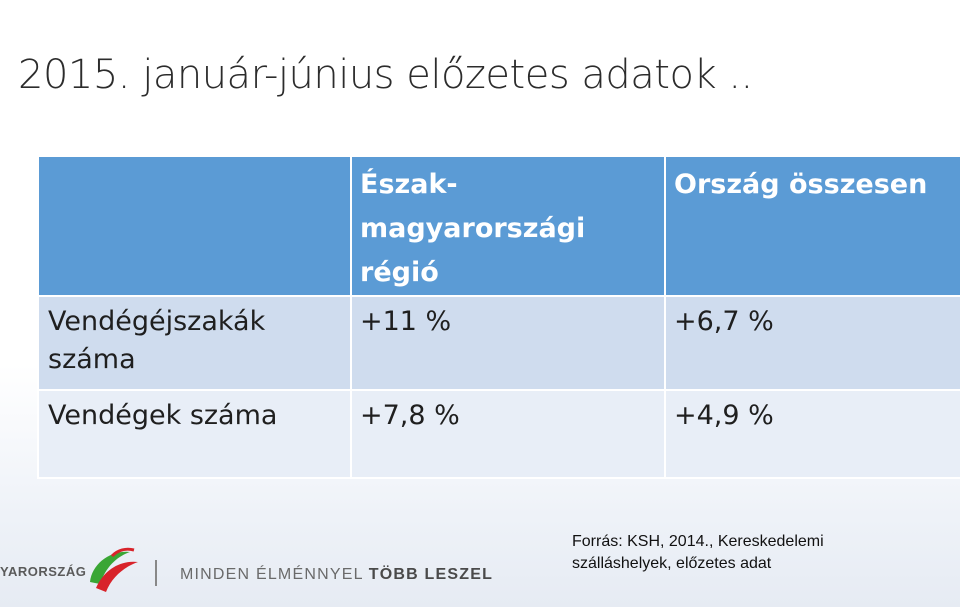 Image resolution: width=960 pixels, height=607 pixels. What do you see at coordinates (473, 228) in the screenshot?
I see `header-region-line2: magyarországi` at bounding box center [473, 228].